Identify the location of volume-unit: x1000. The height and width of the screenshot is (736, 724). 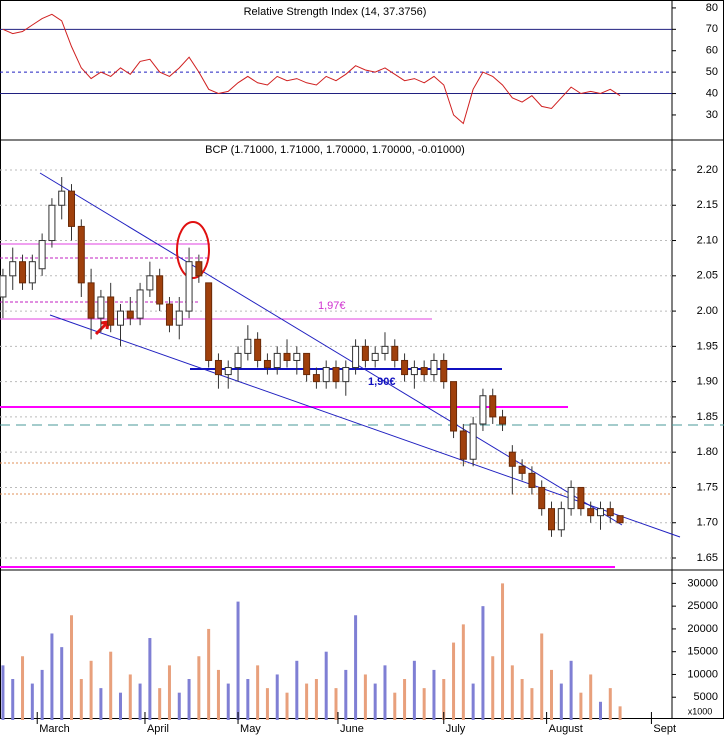
(700, 711).